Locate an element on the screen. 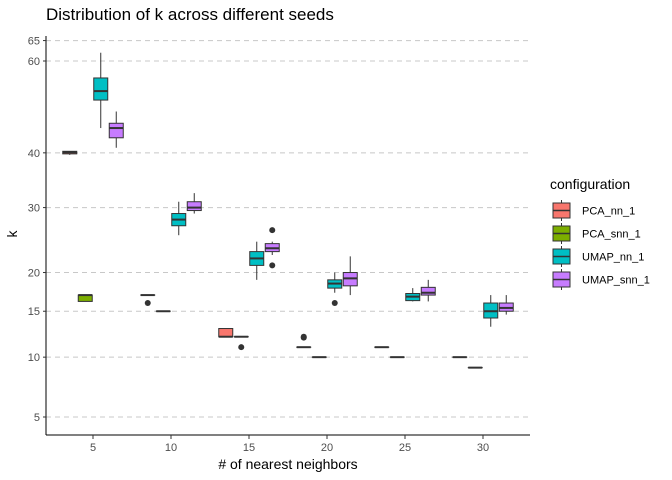 The height and width of the screenshot is (480, 672). legend-item: PCA_nn_1 is located at coordinates (593, 210).